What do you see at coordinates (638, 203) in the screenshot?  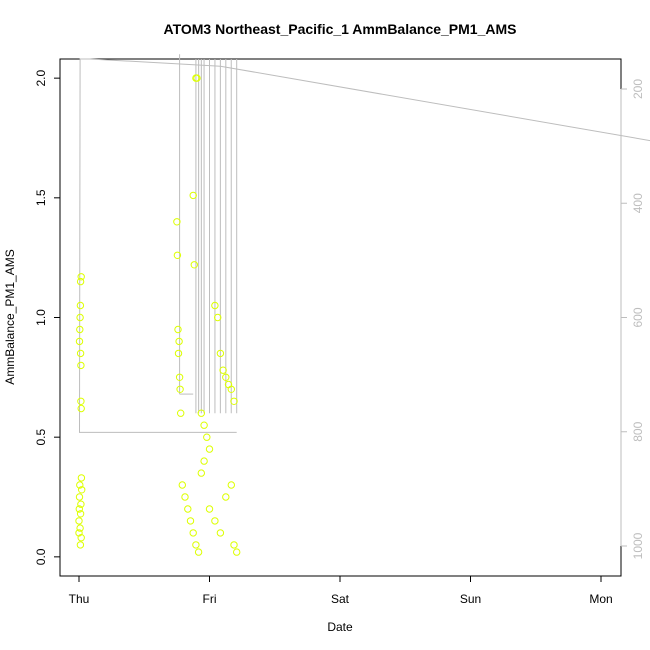 I see `y2-tick-label: 400` at bounding box center [638, 203].